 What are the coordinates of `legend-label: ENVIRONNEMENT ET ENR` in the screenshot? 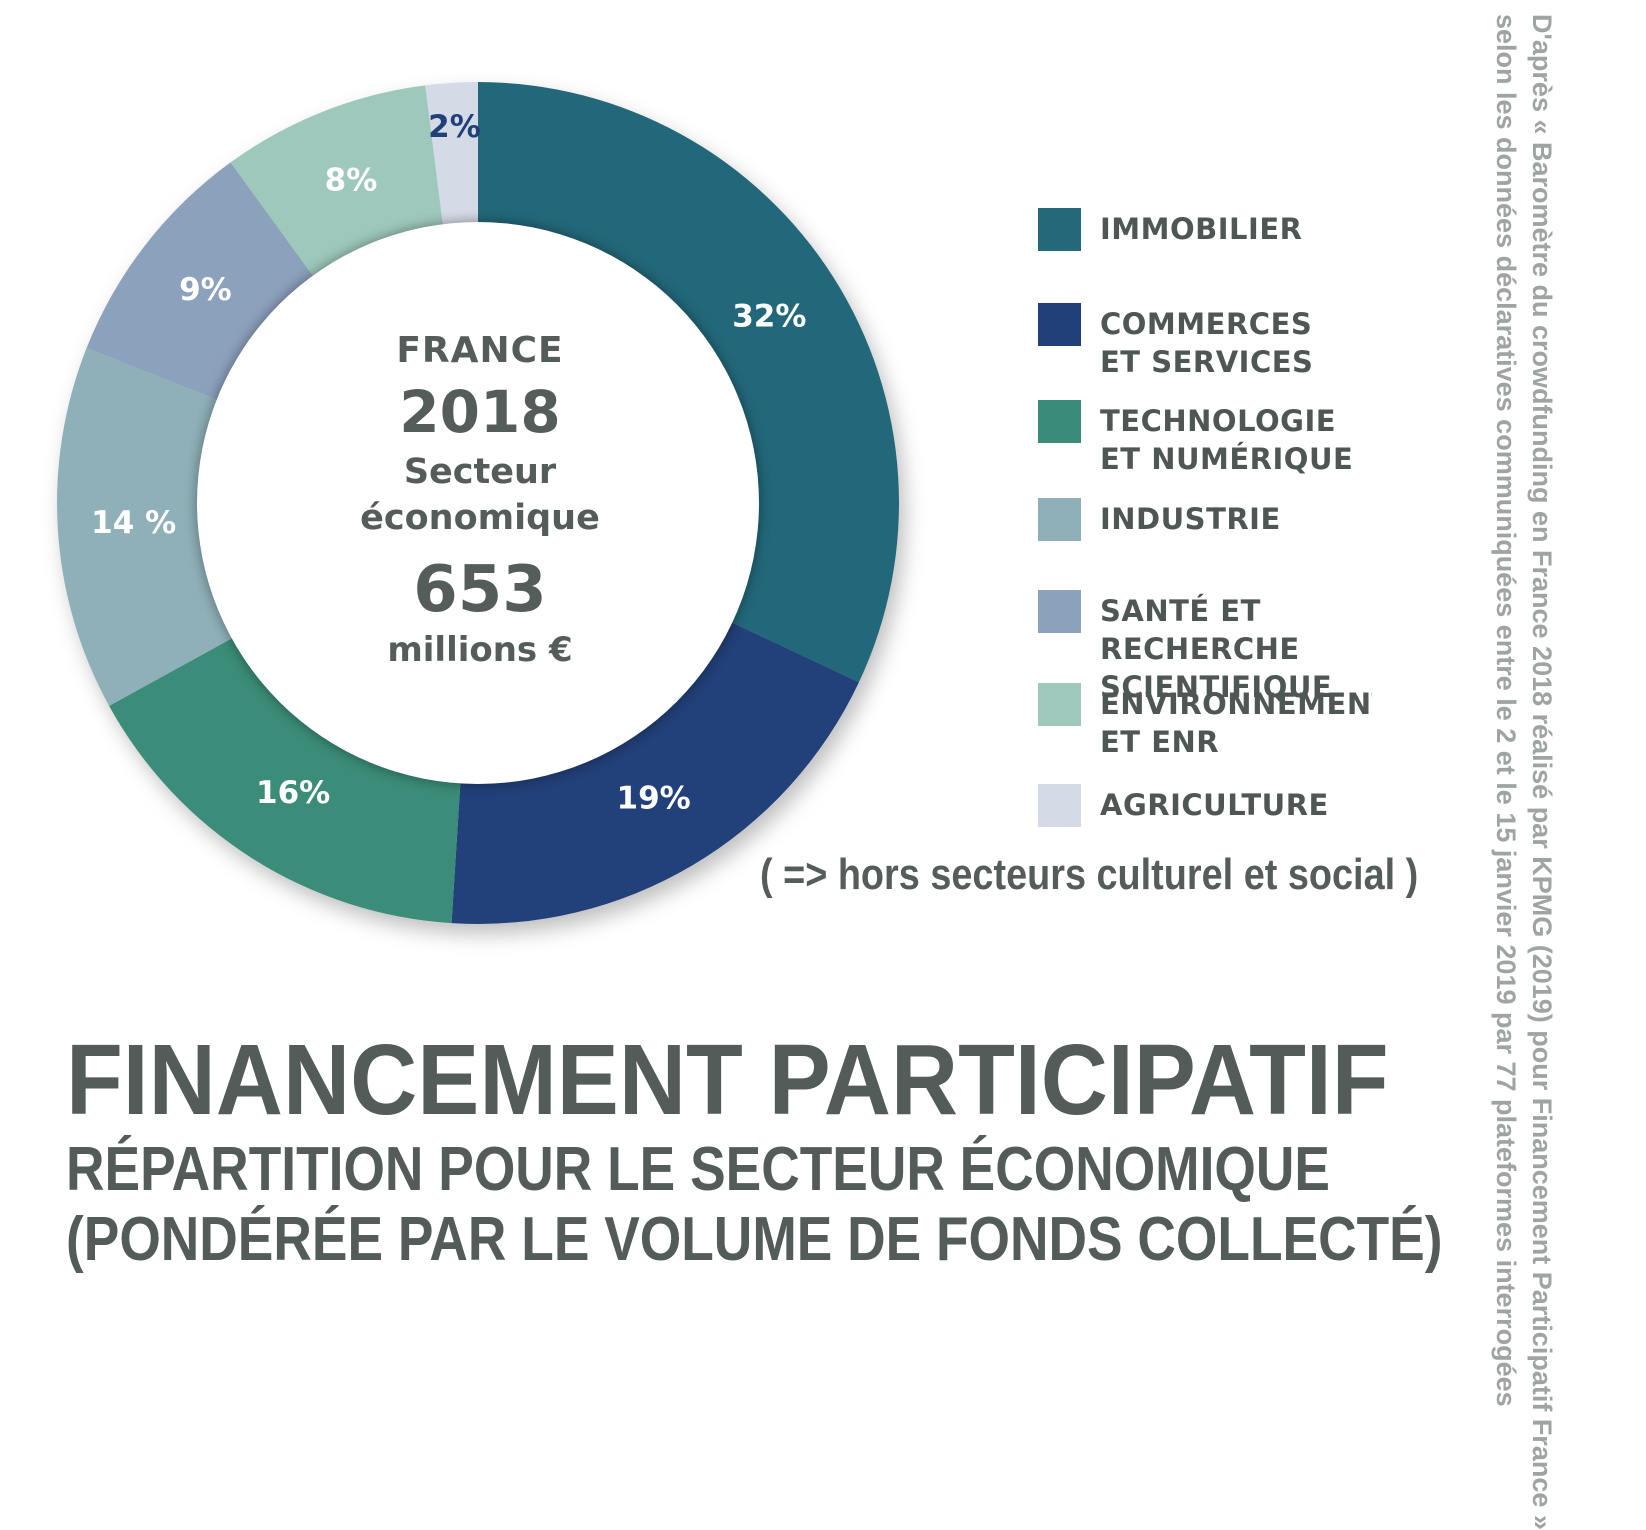 It's located at (1236, 723).